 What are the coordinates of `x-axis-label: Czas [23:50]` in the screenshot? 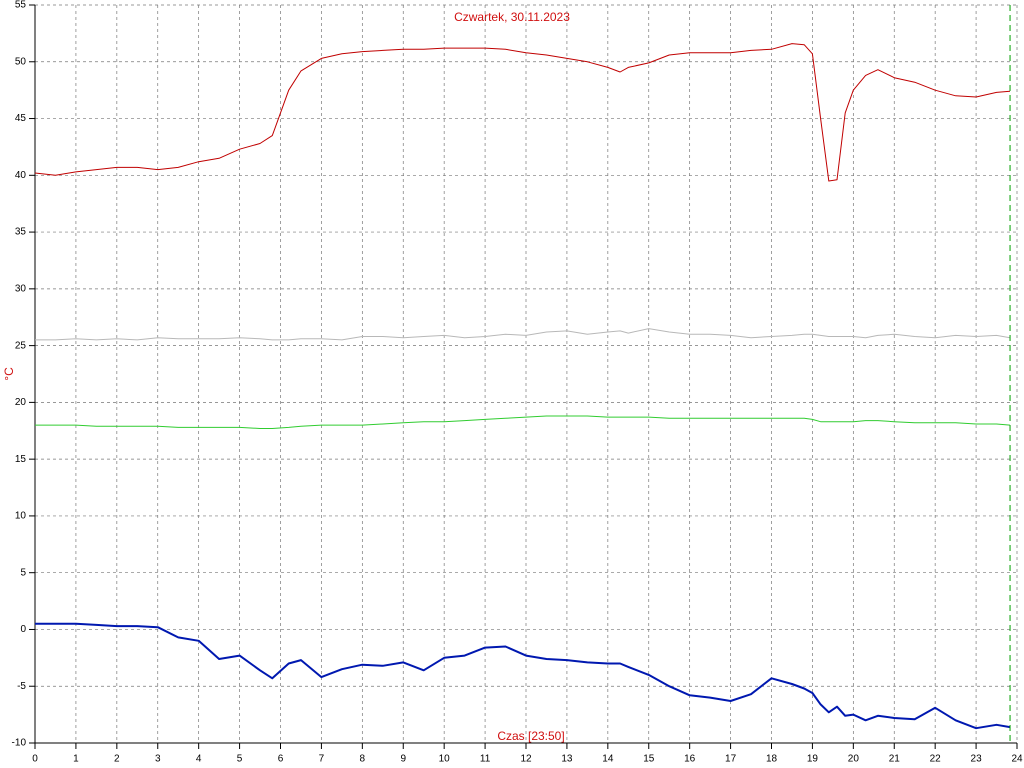 It's located at (530, 736).